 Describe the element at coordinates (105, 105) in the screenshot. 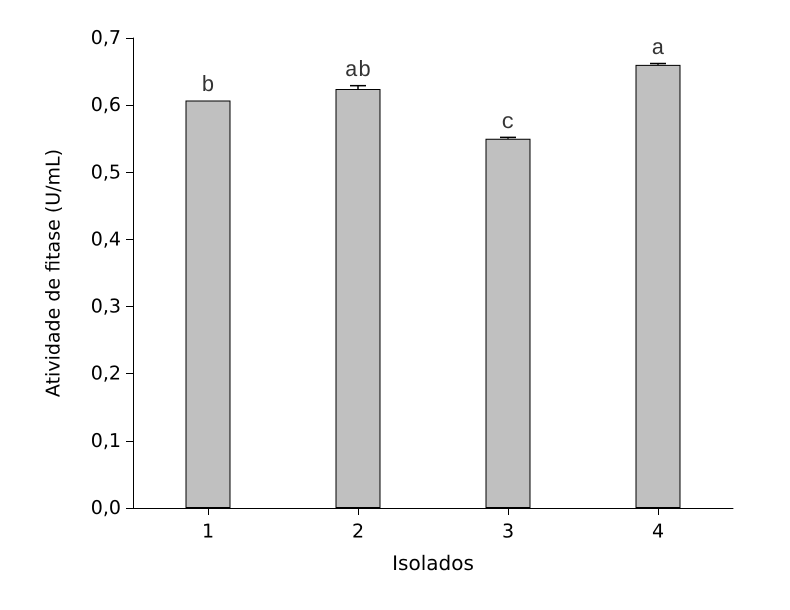

I see `y-tick-label: 0,6` at that location.